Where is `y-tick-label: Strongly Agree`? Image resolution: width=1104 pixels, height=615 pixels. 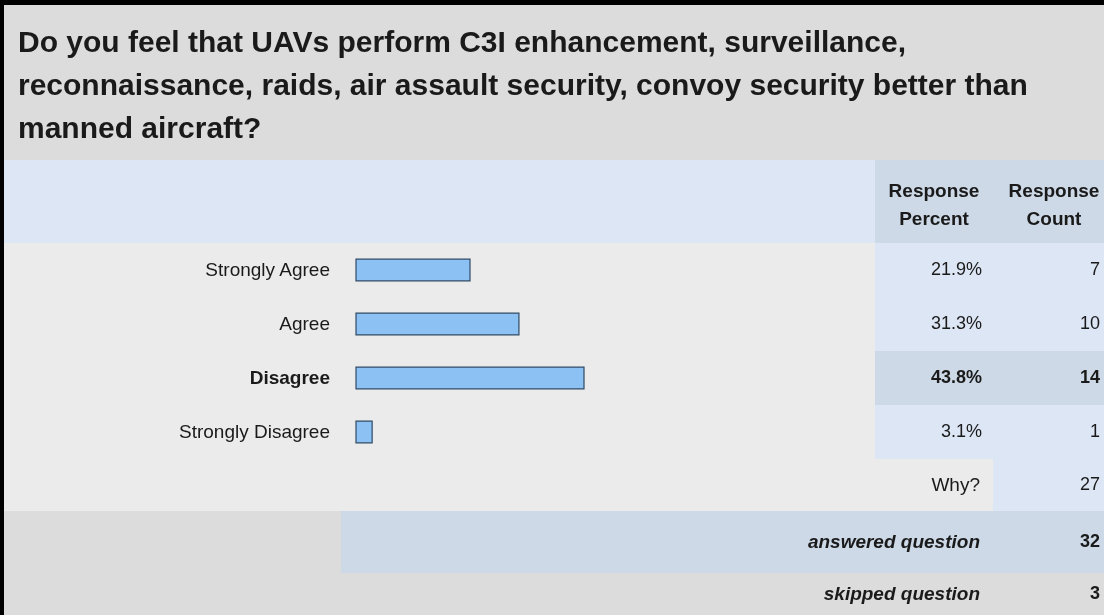
y-tick-label: Strongly Agree is located at coordinates (267, 269).